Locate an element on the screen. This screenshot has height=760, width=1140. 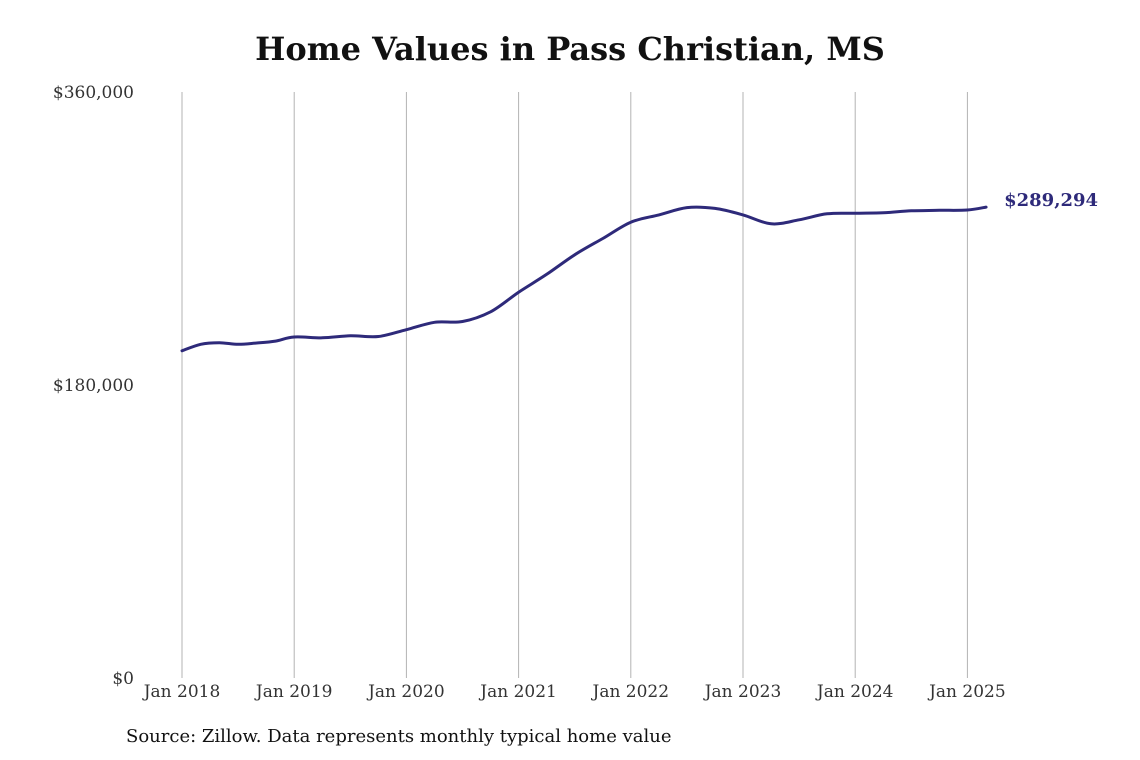
x-tick-label: Jan 2018 is located at coordinates (181, 692).